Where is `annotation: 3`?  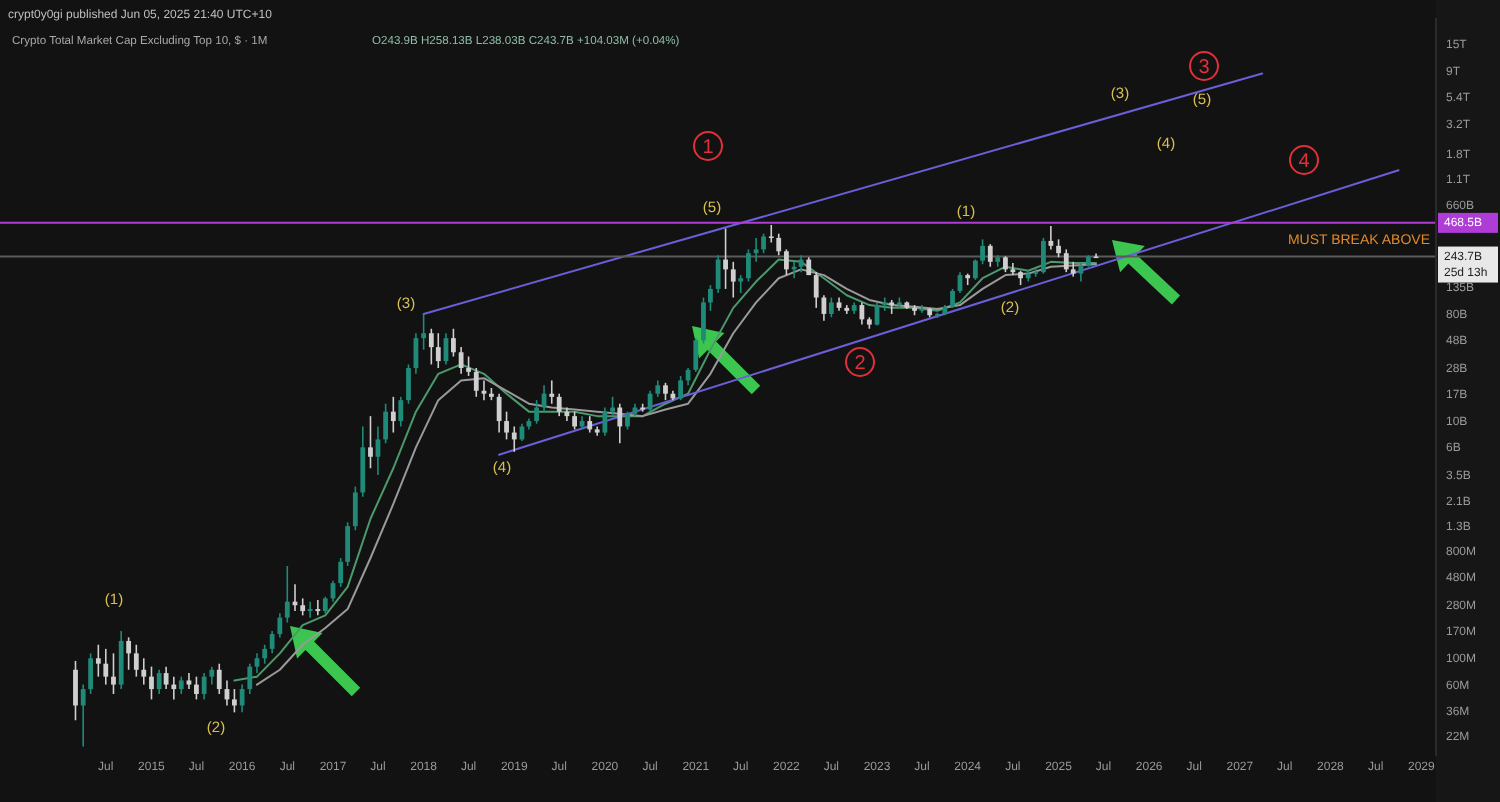
annotation: 3 is located at coordinates (1204, 68).